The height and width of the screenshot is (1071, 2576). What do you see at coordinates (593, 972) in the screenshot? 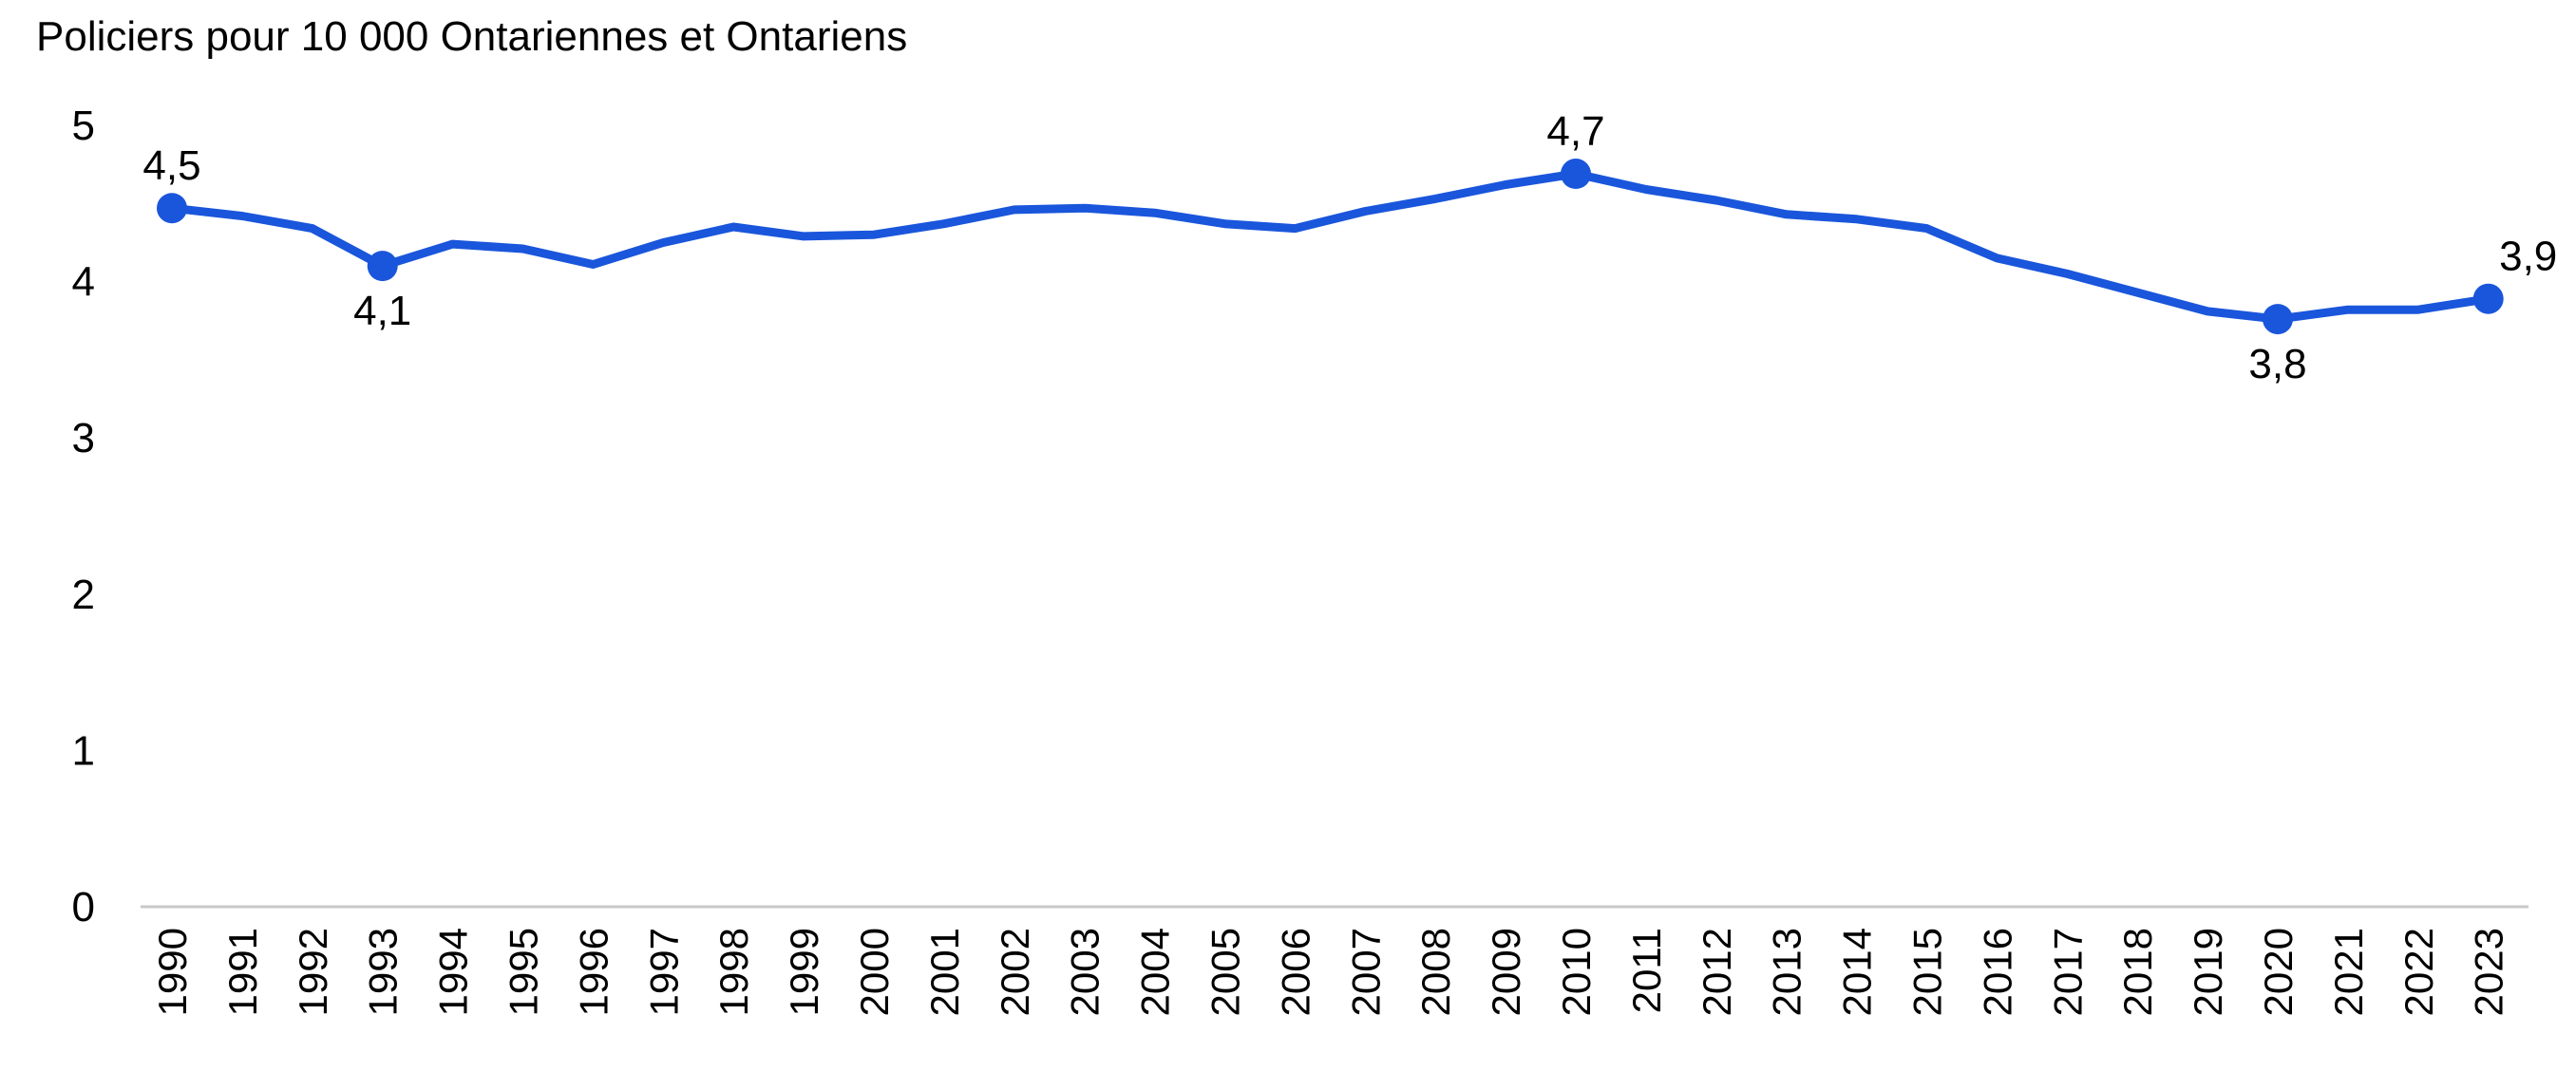
I see `x-tick-label: 1996` at bounding box center [593, 972].